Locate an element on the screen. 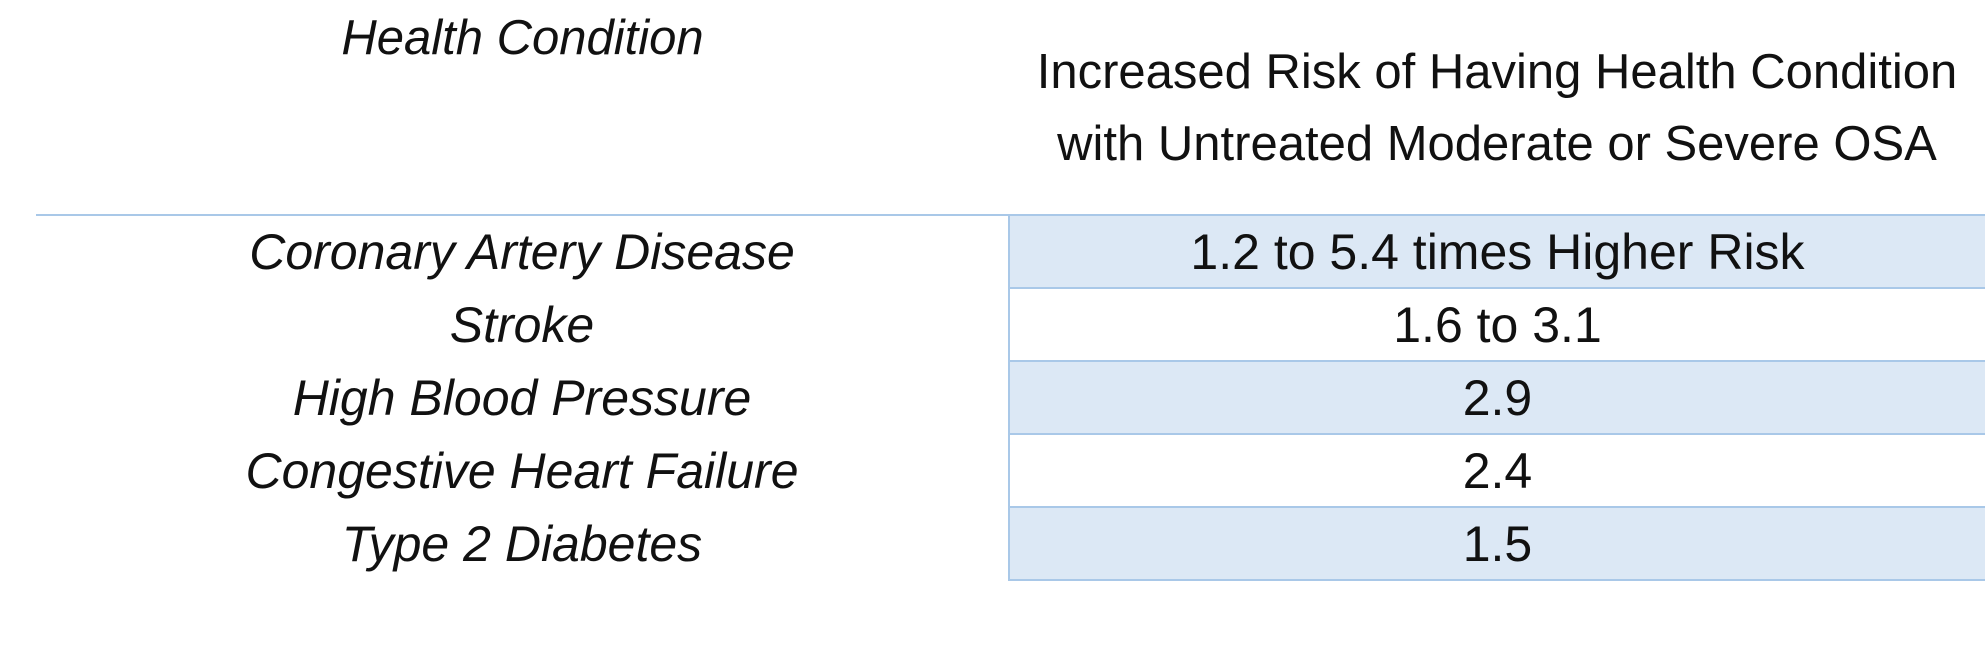  risk-cell: 1.2 to 5.4 times Higher Risk is located at coordinates (1496, 251).